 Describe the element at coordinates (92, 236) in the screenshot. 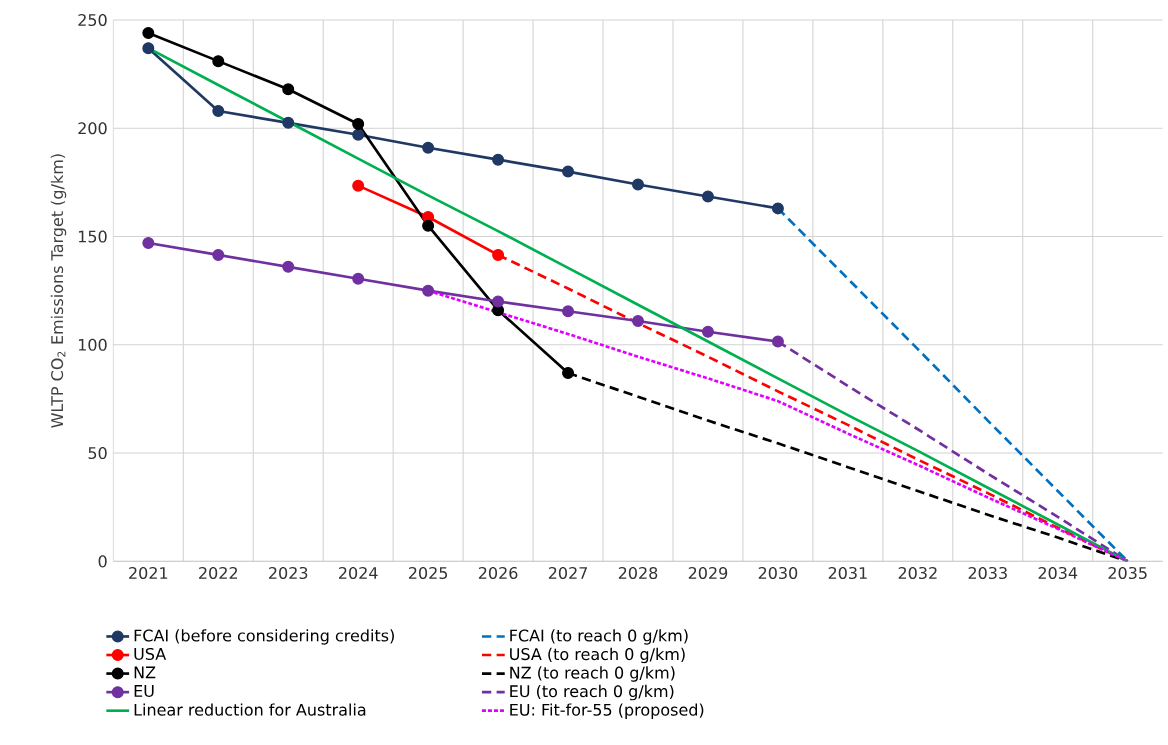

I see `y-tick-label: 150` at that location.